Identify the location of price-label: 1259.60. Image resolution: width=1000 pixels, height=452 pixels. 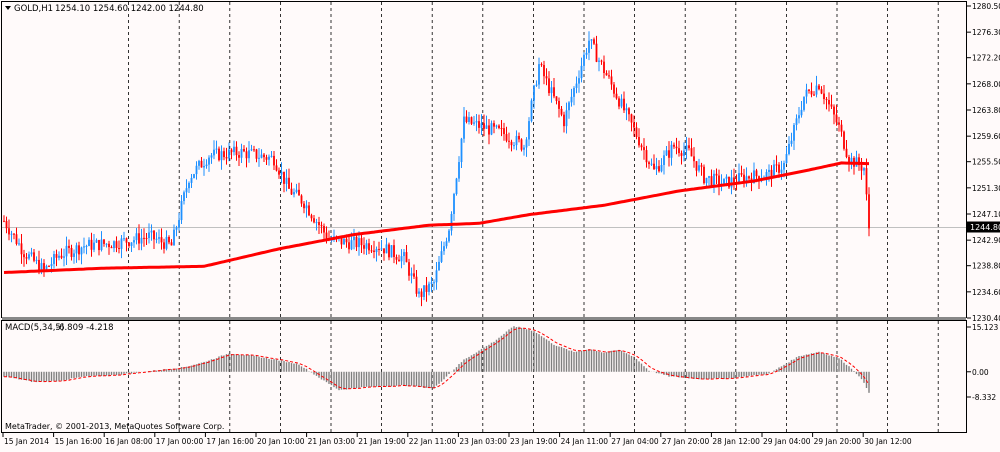
(986, 136).